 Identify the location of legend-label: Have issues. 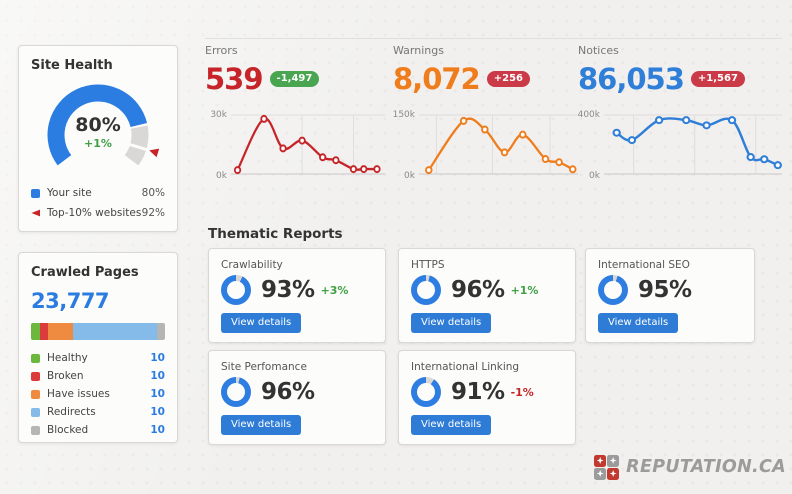
(78, 394).